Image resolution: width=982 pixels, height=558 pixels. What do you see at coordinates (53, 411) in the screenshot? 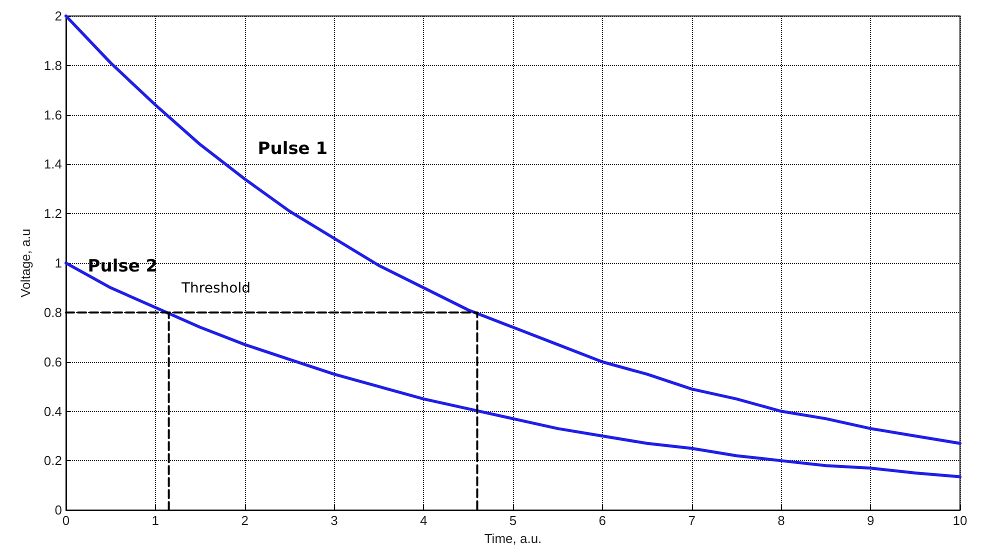
I see `y-tick-label: 0.4` at bounding box center [53, 411].